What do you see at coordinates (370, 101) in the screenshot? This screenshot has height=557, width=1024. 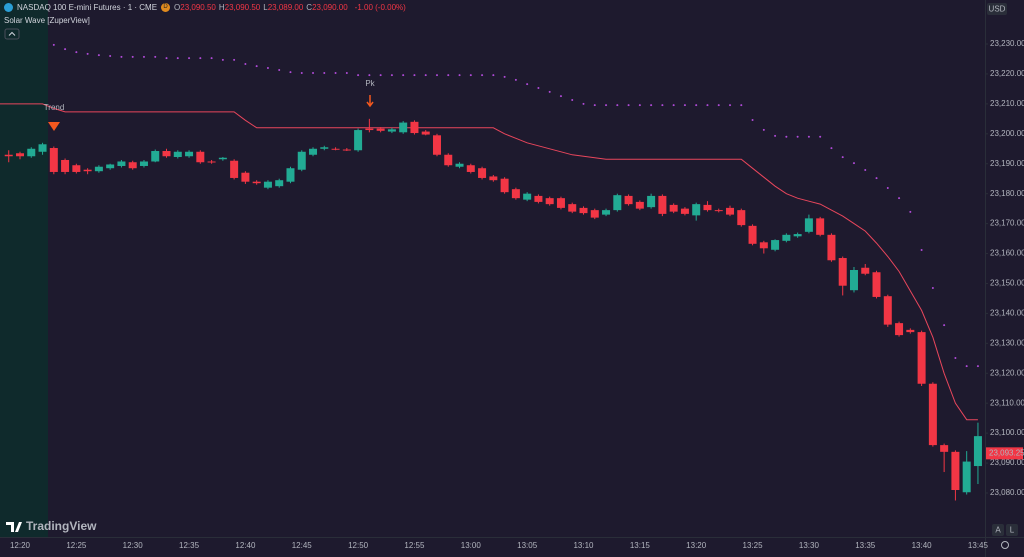 I see `peak-arrow` at bounding box center [370, 101].